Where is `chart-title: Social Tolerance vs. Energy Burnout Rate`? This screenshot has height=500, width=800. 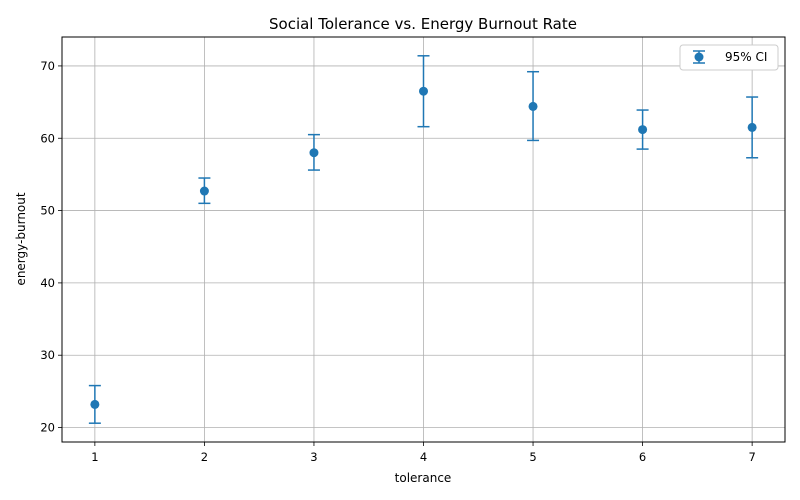
chart-title: Social Tolerance vs. Energy Burnout Rate is located at coordinates (423, 24).